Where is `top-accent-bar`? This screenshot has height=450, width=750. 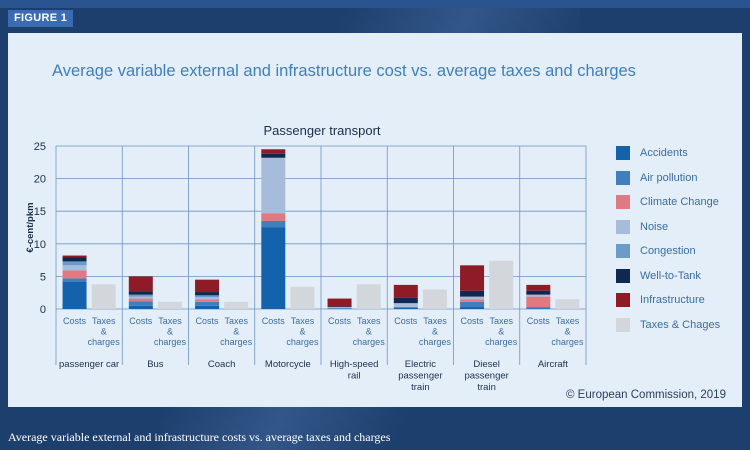
top-accent-bar is located at coordinates (375, 4).